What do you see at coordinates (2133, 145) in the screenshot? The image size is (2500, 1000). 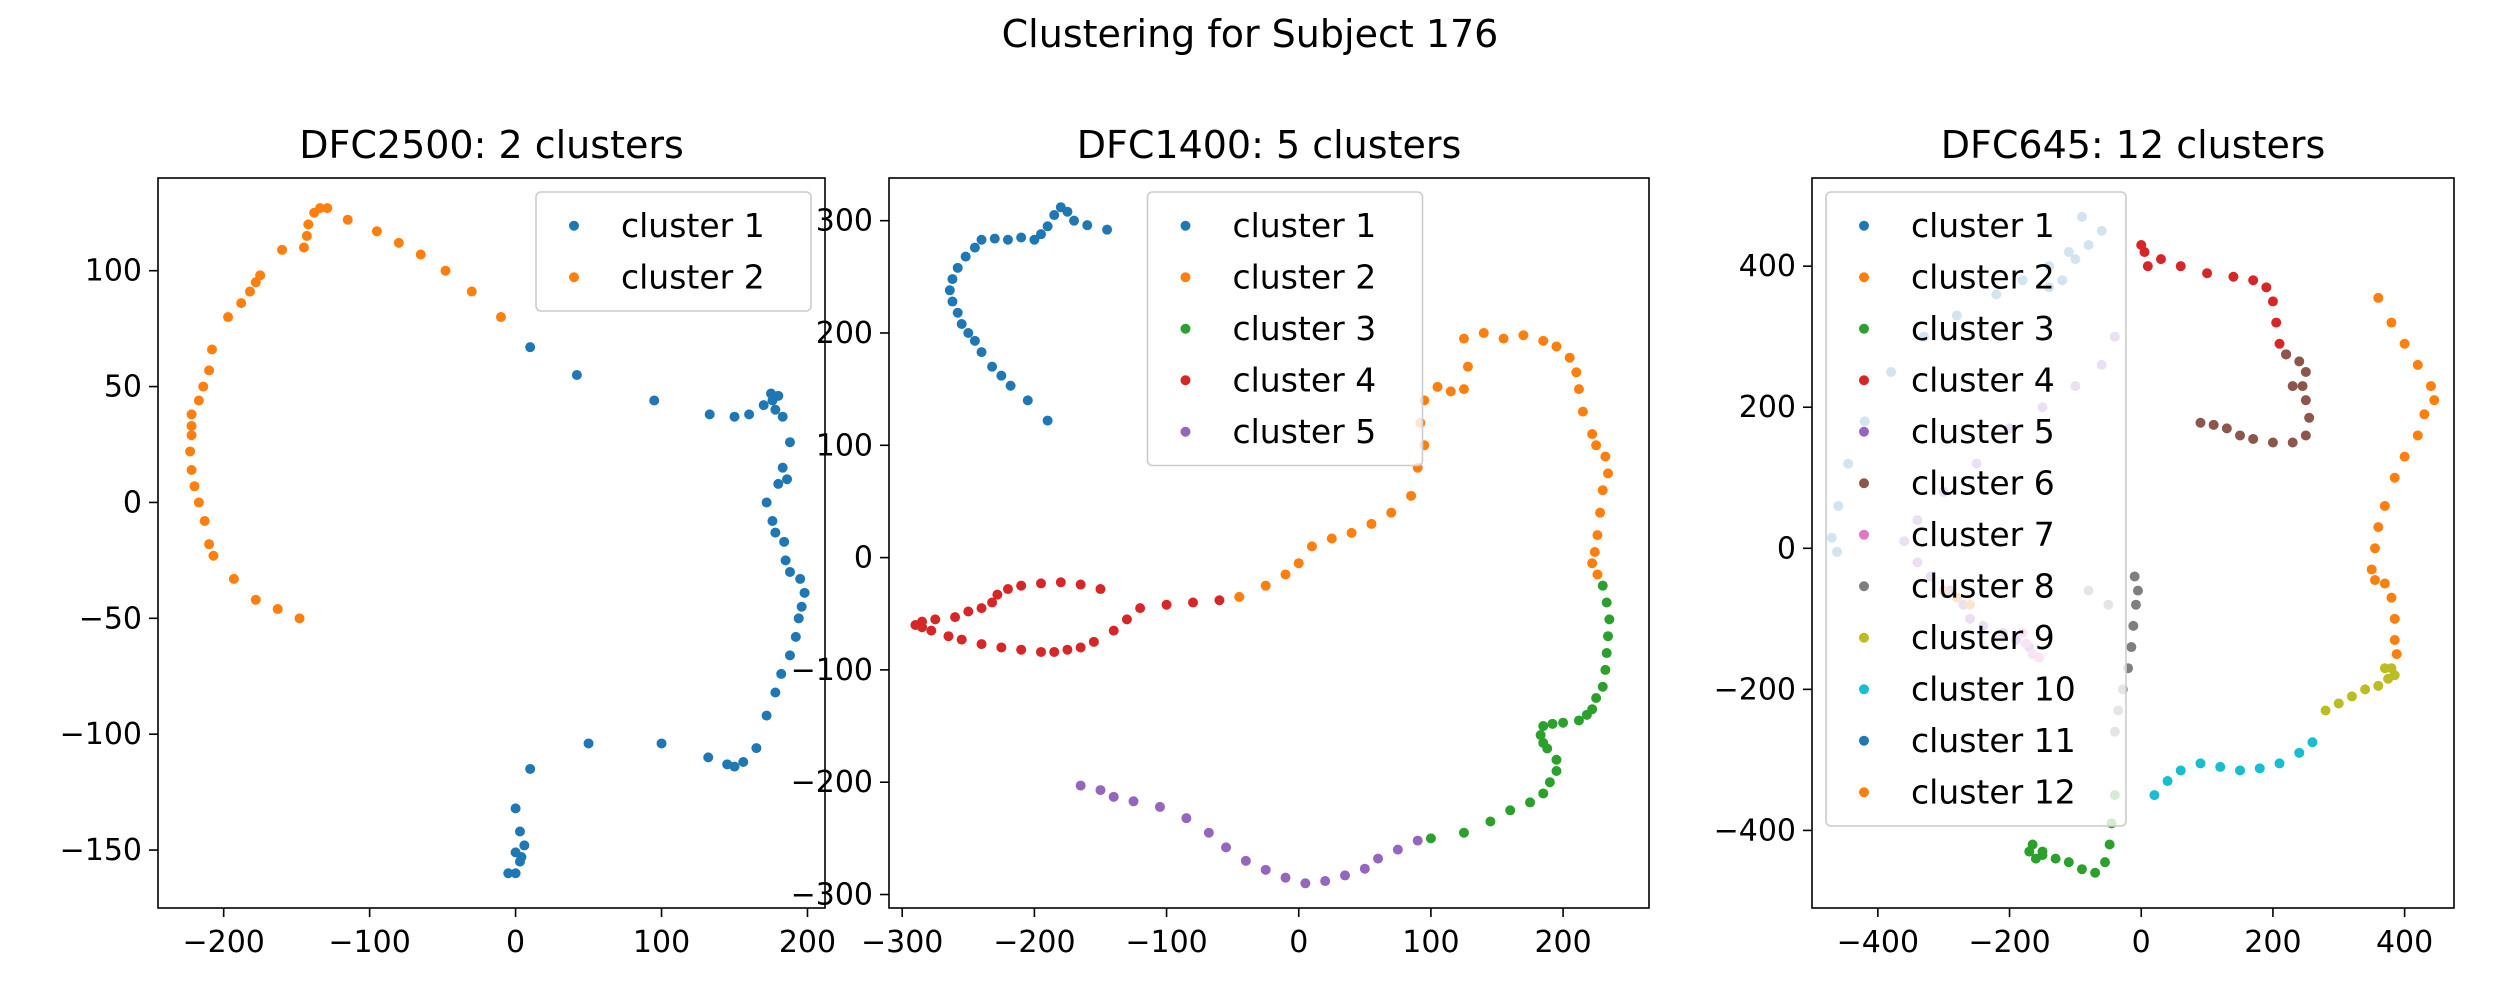 I see `subplot-title: DFC645: 12 clusters` at bounding box center [2133, 145].